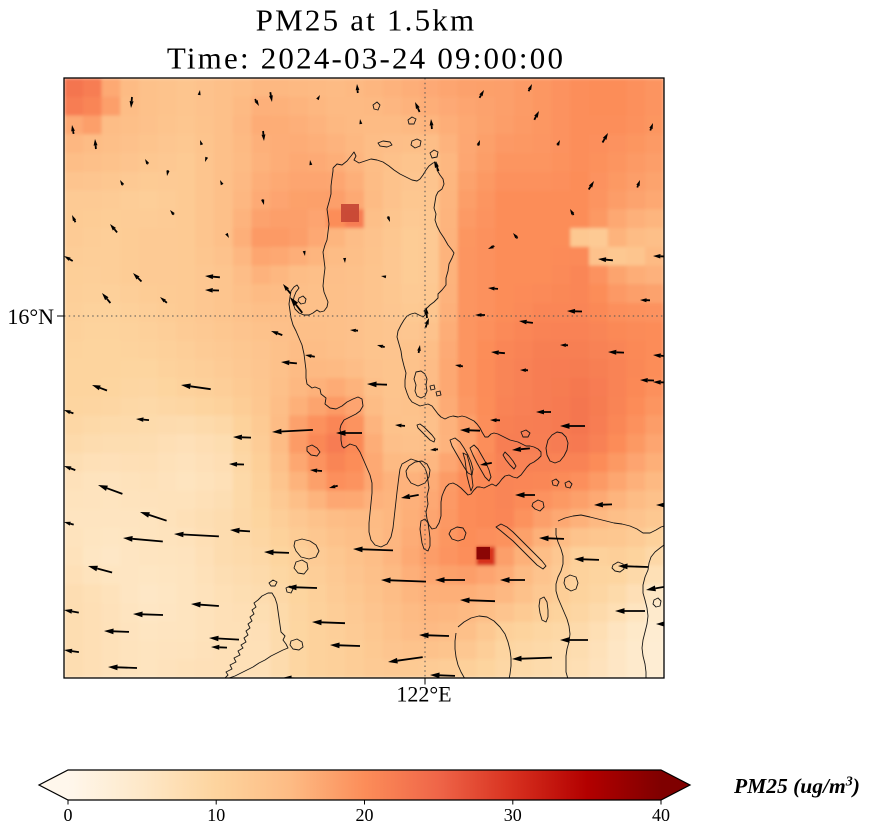  I want to click on svg-text: PM25 at 1.5km, so click(366, 20).